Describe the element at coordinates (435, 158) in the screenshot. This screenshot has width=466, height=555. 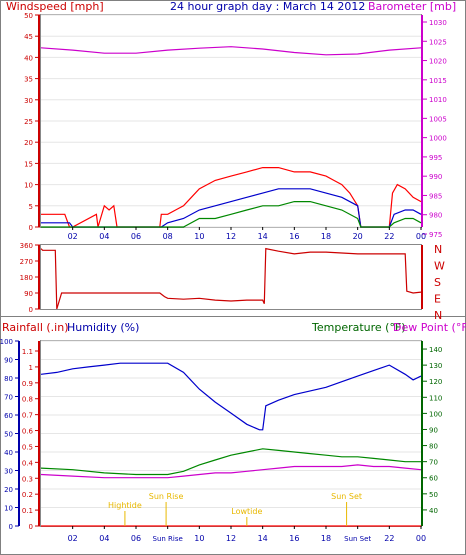
I see `baro-tick-label: 995` at that location.